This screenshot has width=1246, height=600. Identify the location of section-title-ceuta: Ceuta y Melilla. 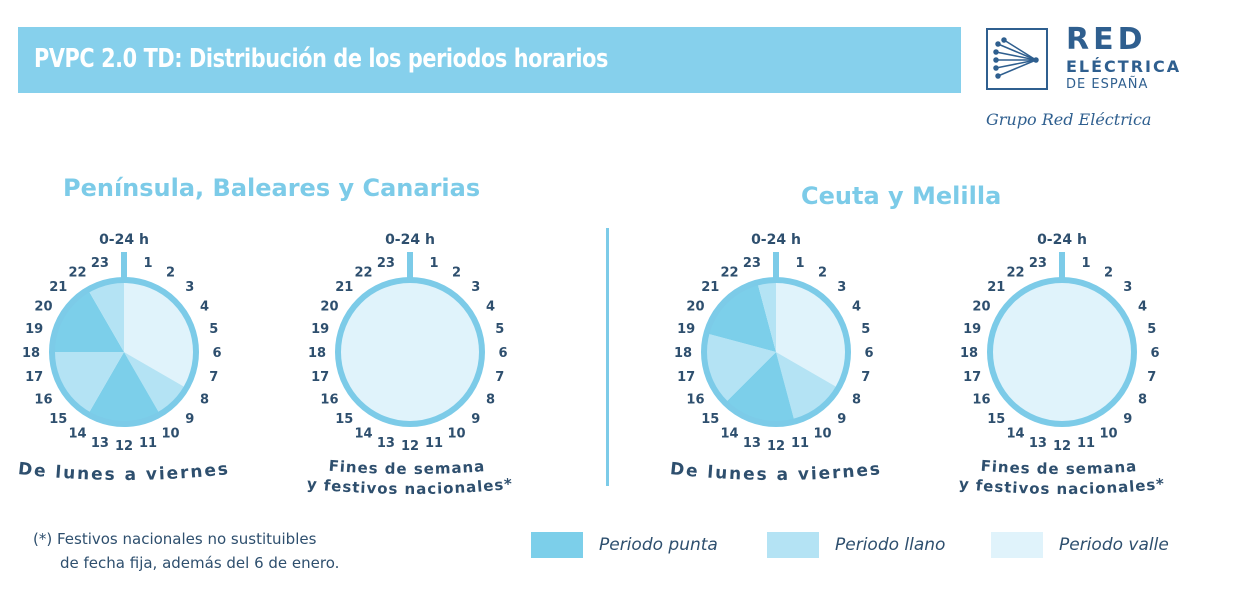
(901, 196).